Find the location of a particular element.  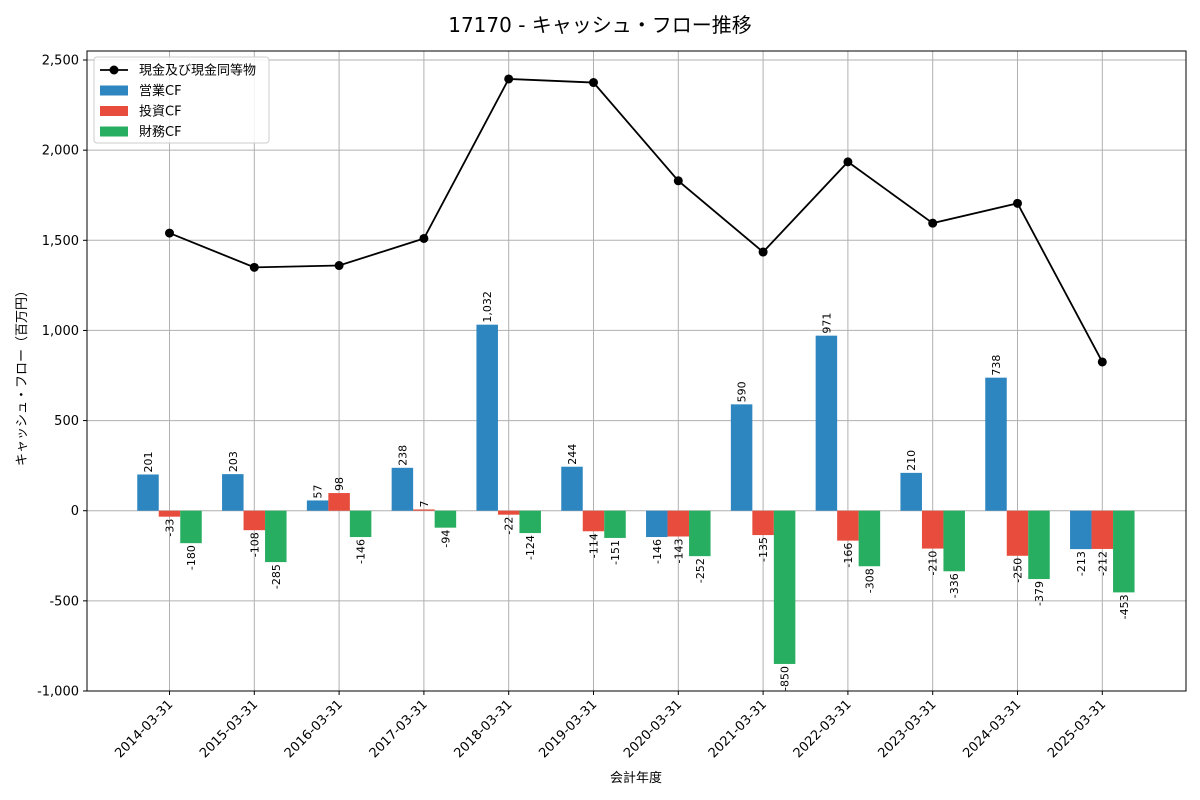

bar-data-label: 210 is located at coordinates (911, 460).